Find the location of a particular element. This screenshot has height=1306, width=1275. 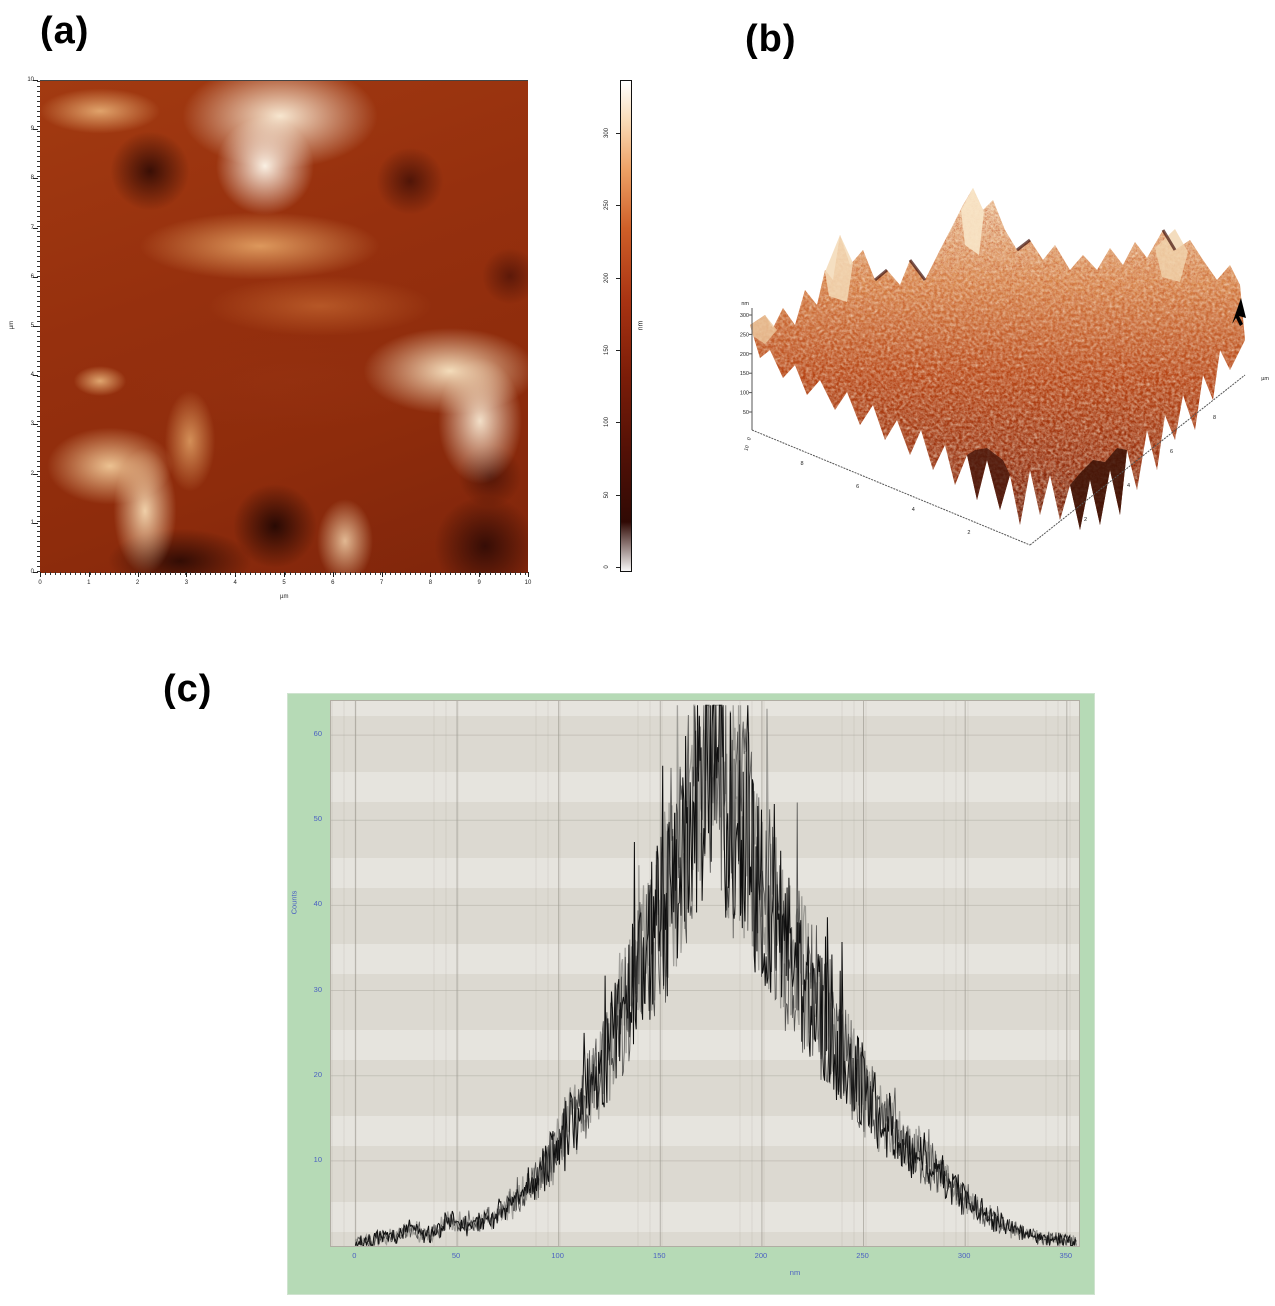

panel-a-y-tick-label: 1 is located at coordinates (28, 523).